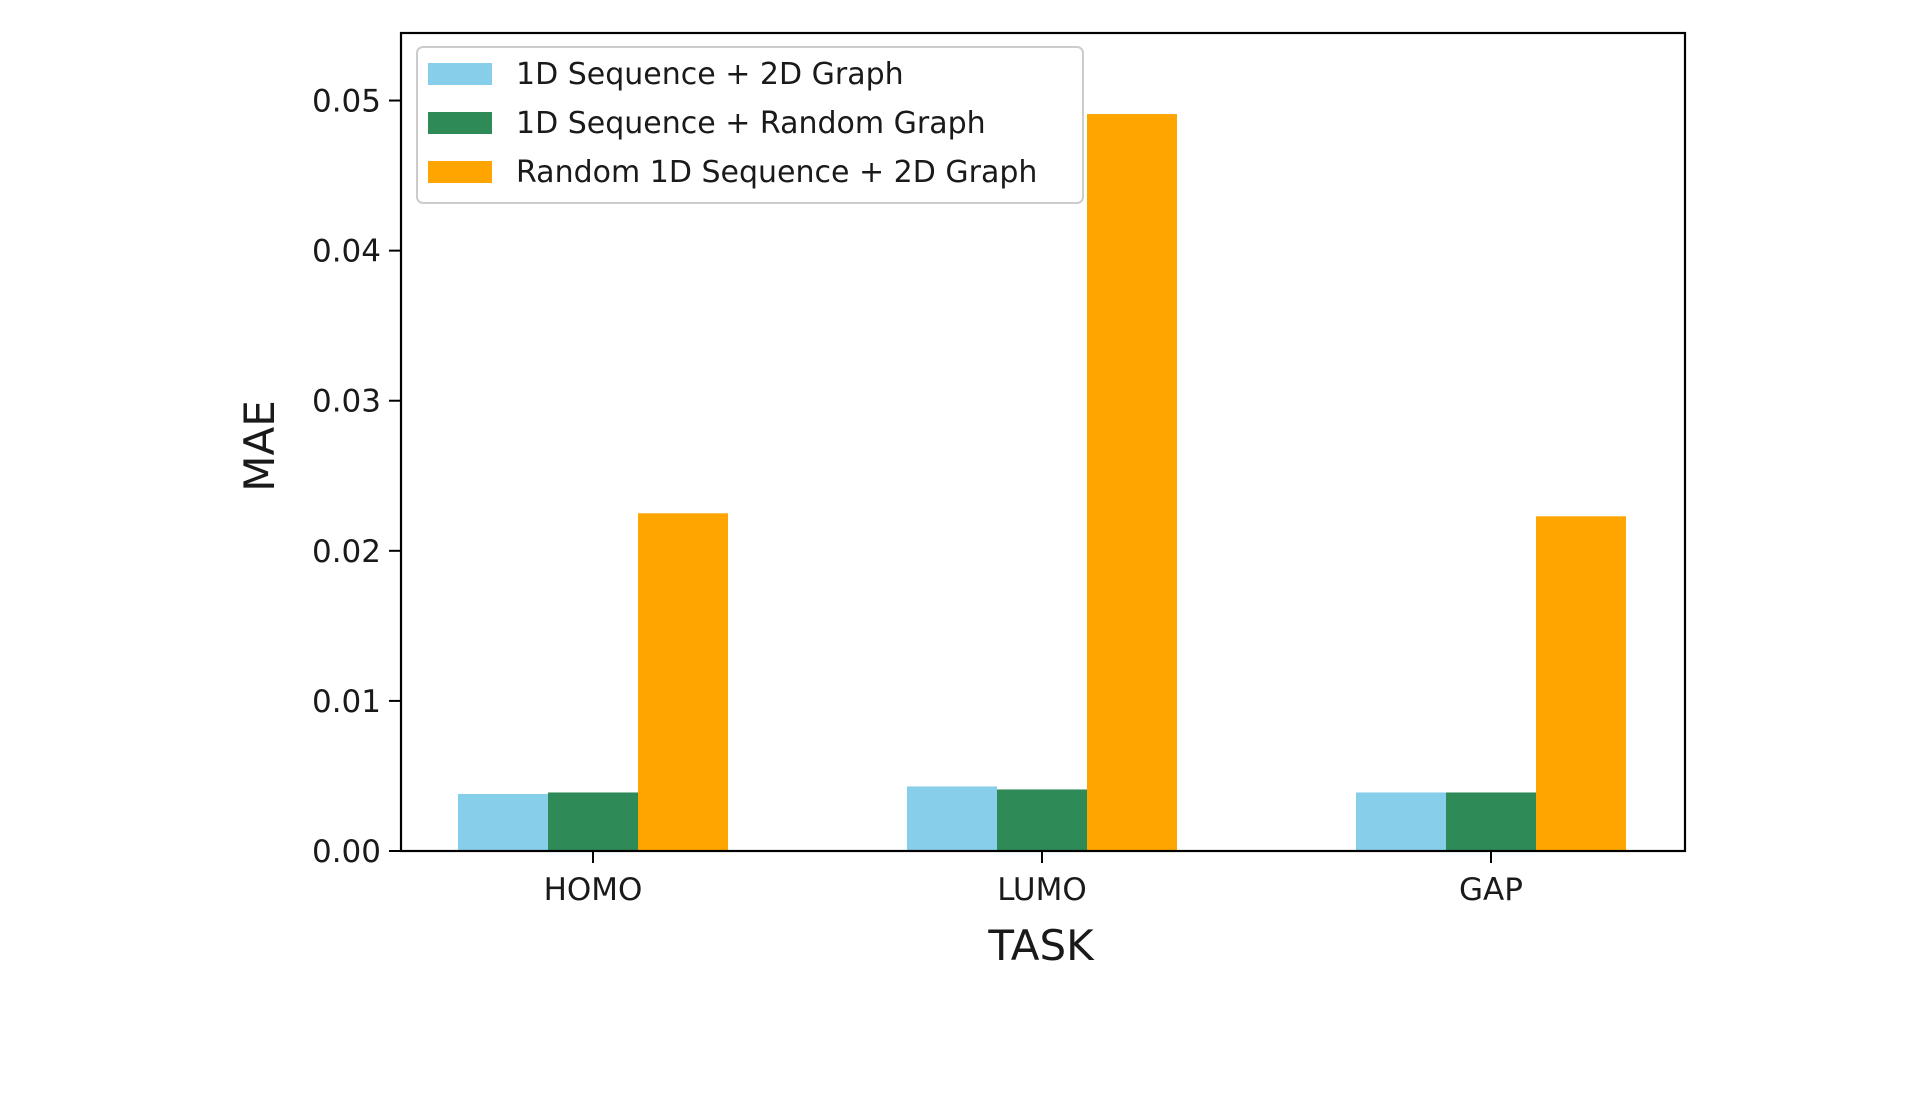 This screenshot has width=1912, height=1096. Describe the element at coordinates (346, 852) in the screenshot. I see `y-tick-label: 0.00` at that location.